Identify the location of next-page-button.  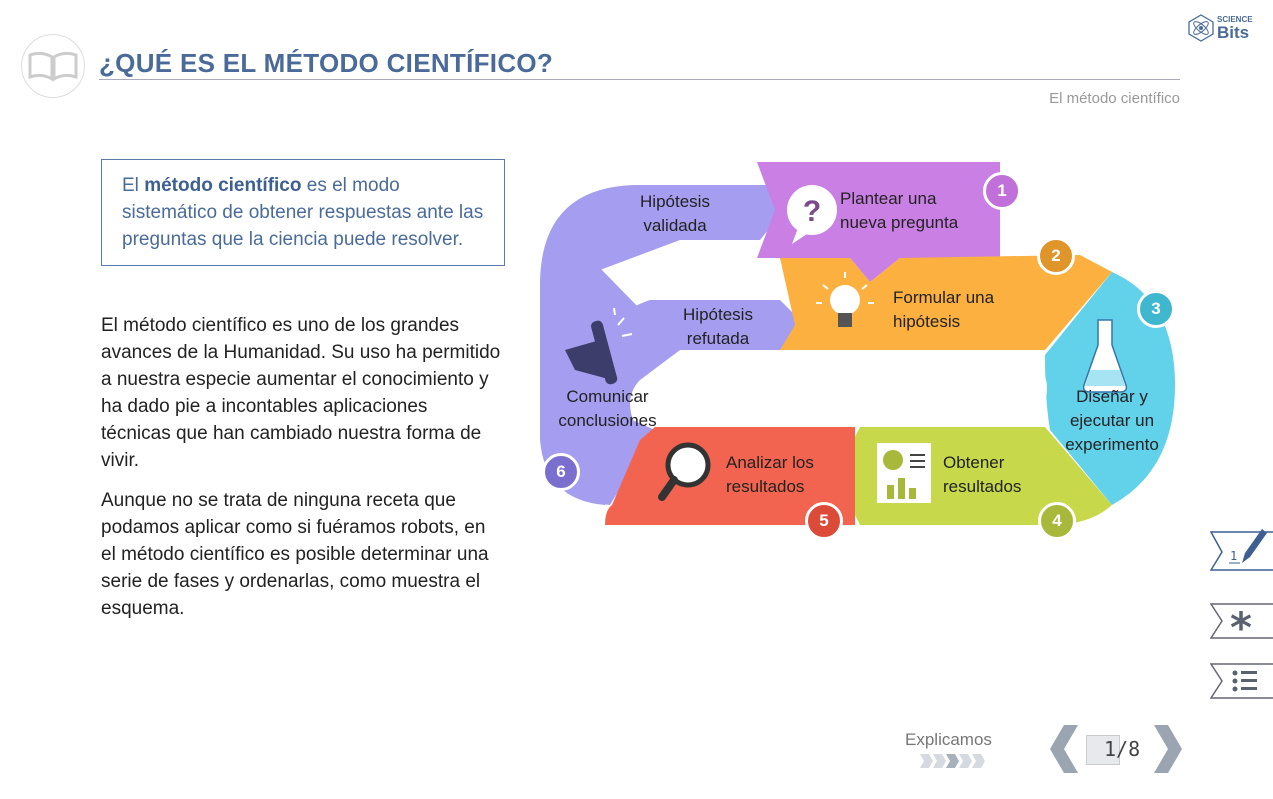
(1168, 751).